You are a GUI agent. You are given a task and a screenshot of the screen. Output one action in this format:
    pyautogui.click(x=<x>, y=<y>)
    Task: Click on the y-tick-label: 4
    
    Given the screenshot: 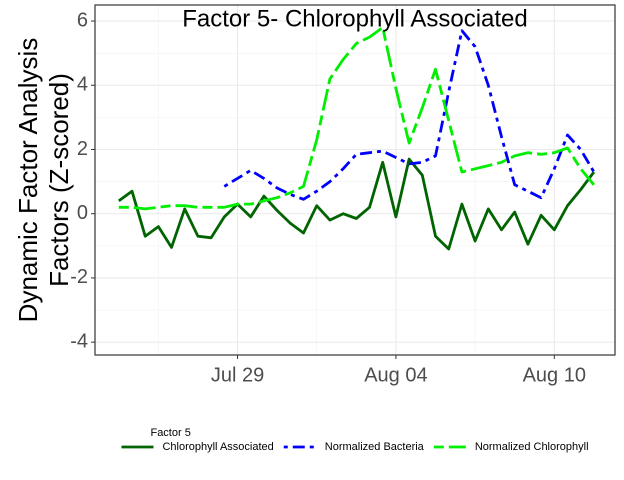 What is the action you would take?
    pyautogui.click(x=82, y=85)
    